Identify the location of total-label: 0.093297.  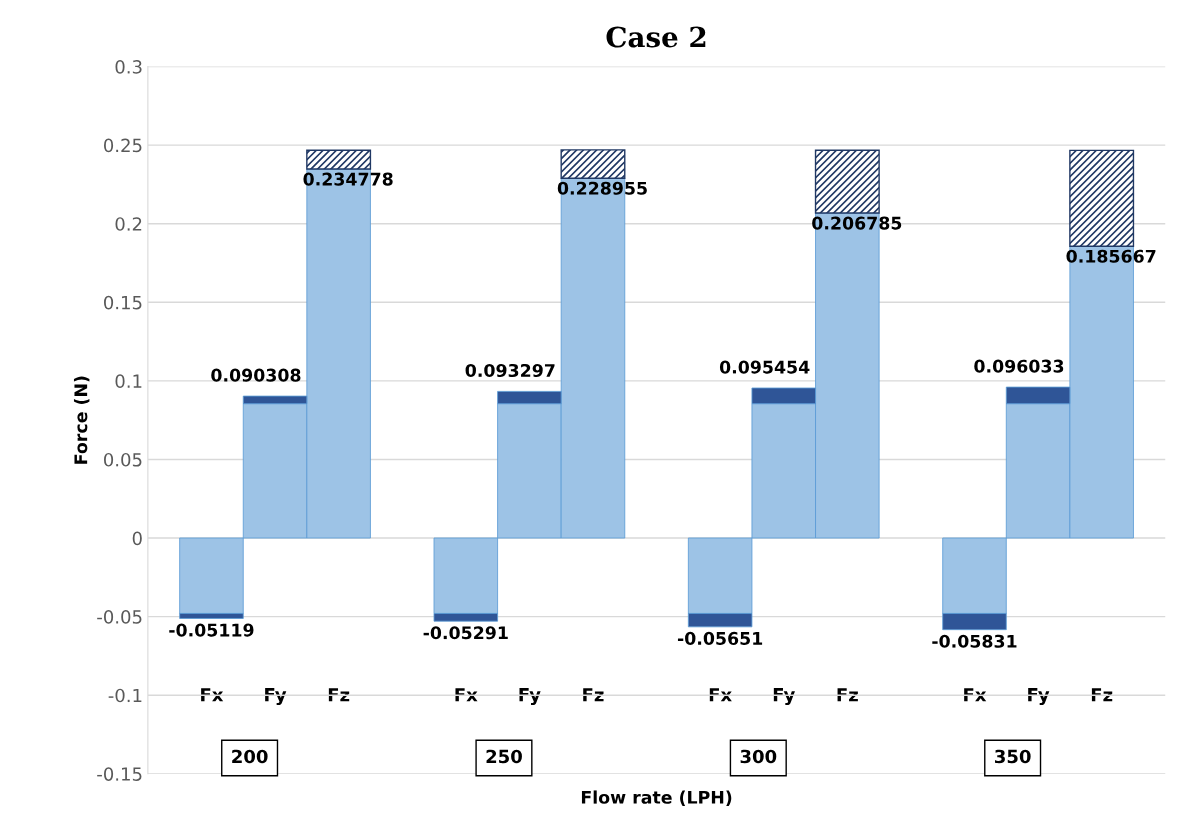
(510, 370).